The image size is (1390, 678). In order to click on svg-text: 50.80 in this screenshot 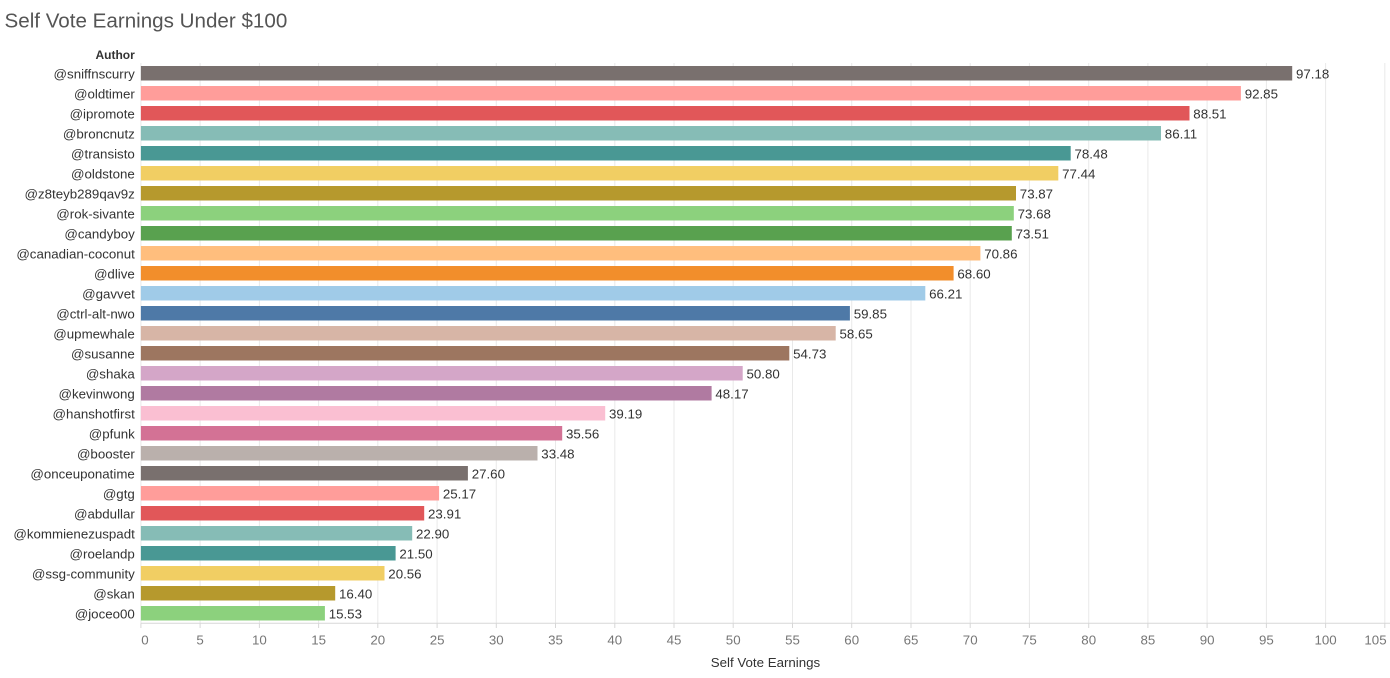, I will do `click(763, 374)`.